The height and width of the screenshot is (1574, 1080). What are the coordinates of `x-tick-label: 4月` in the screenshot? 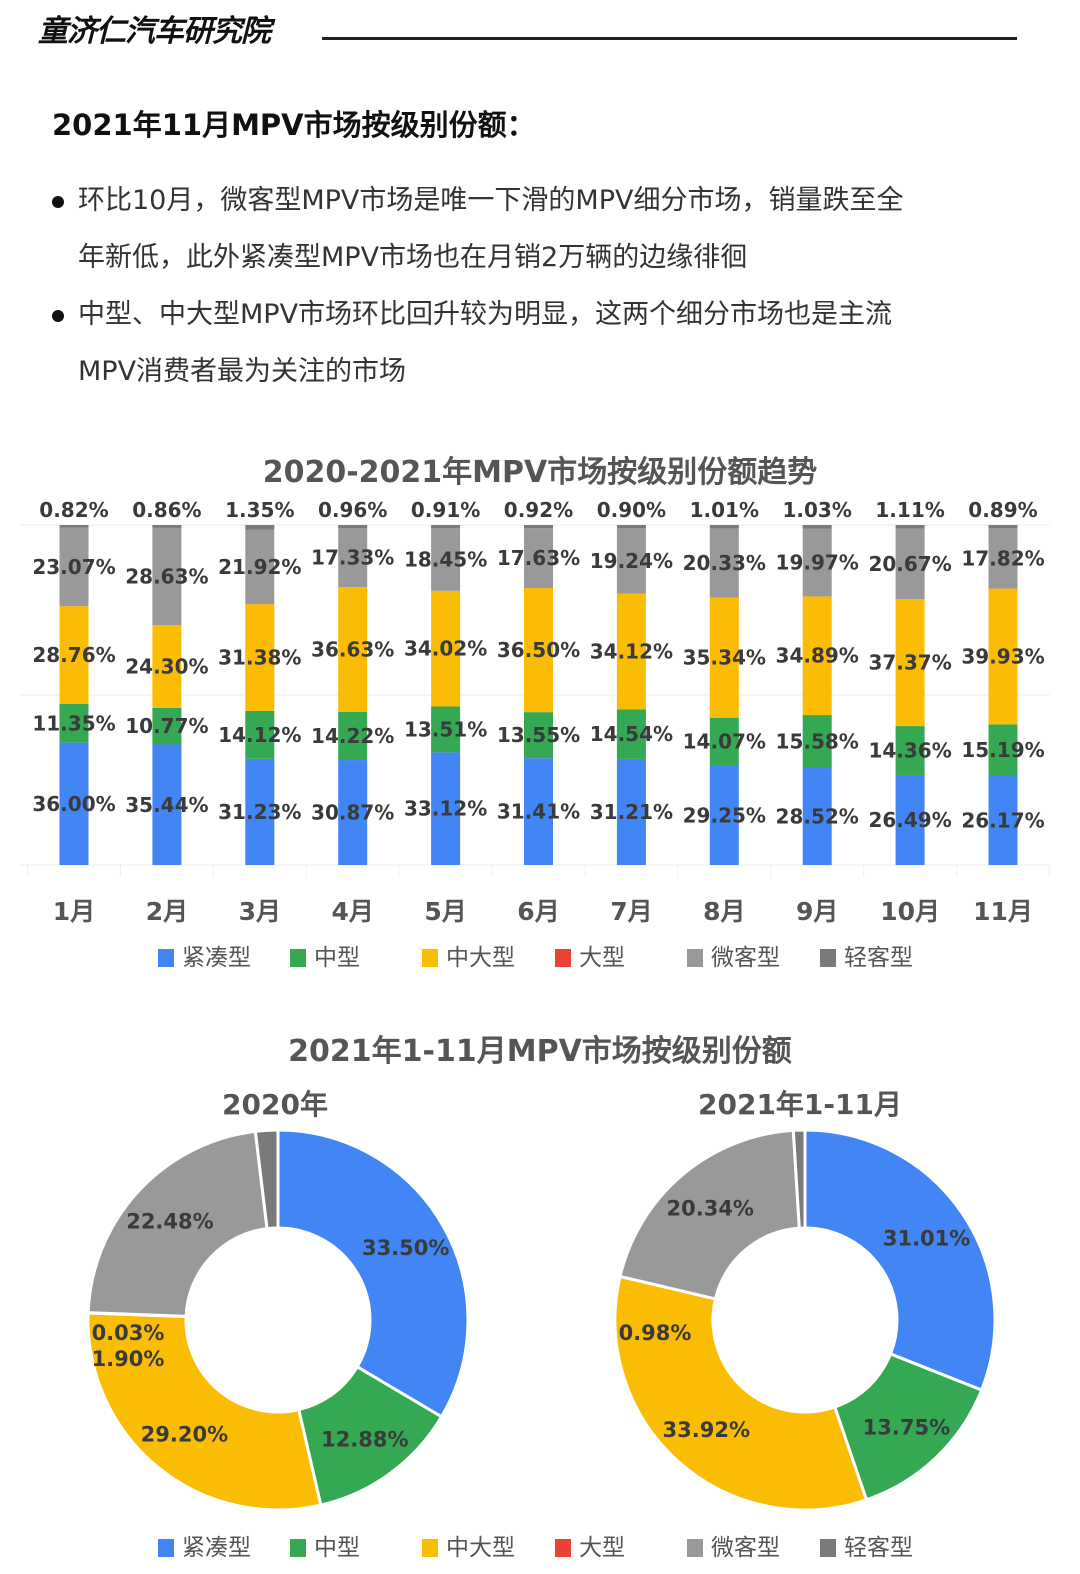 It's located at (352, 911).